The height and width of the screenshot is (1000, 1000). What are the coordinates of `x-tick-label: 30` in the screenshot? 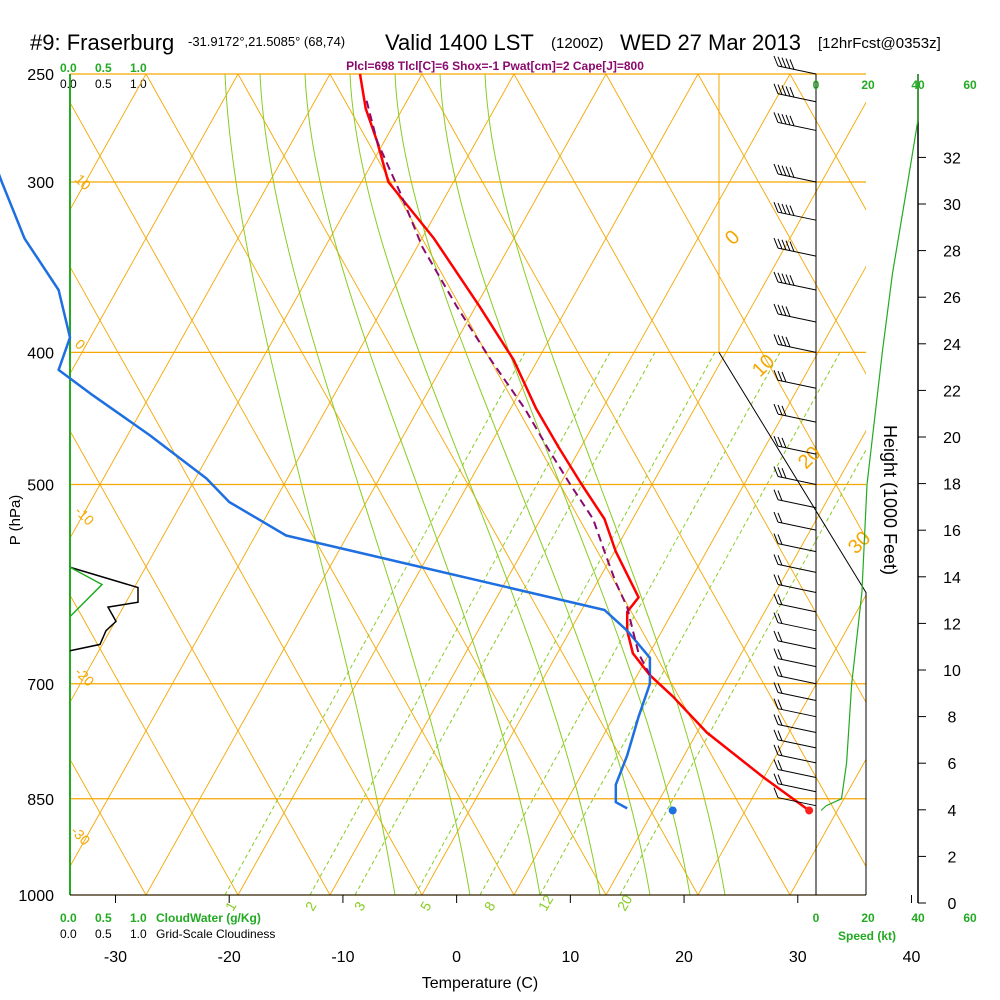 It's located at (798, 957).